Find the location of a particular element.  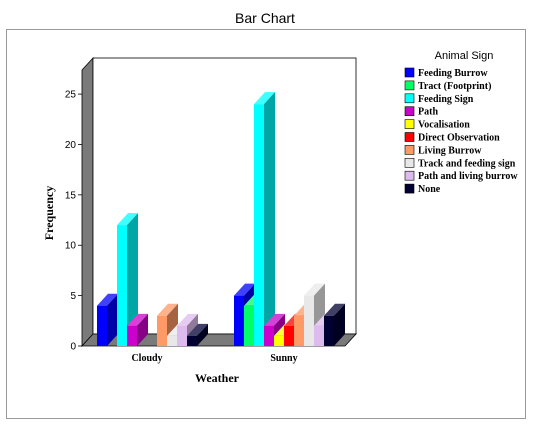

y-tick-label: 5 is located at coordinates (73, 296).